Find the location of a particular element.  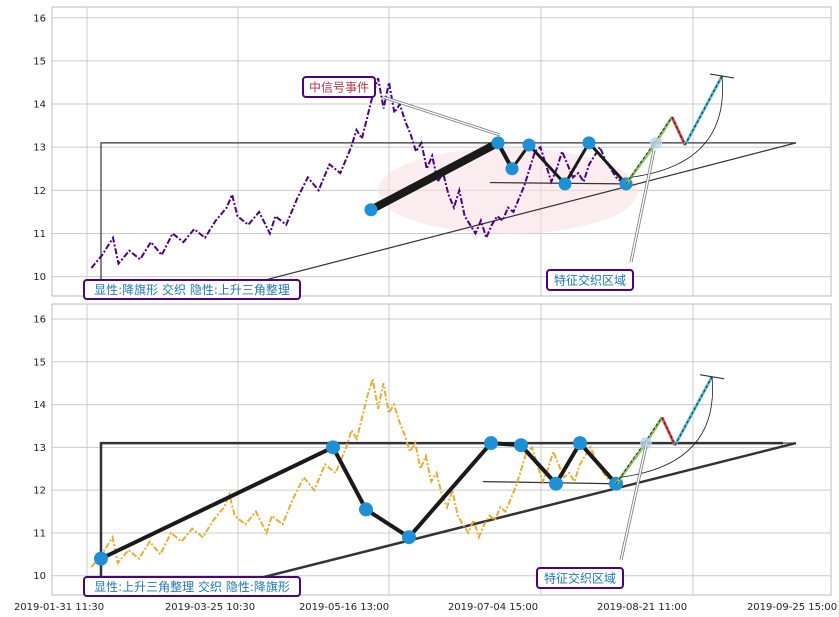

annotation-label: 显性:降旗形 交织 隐性:上升三角整理 is located at coordinates (192, 289).